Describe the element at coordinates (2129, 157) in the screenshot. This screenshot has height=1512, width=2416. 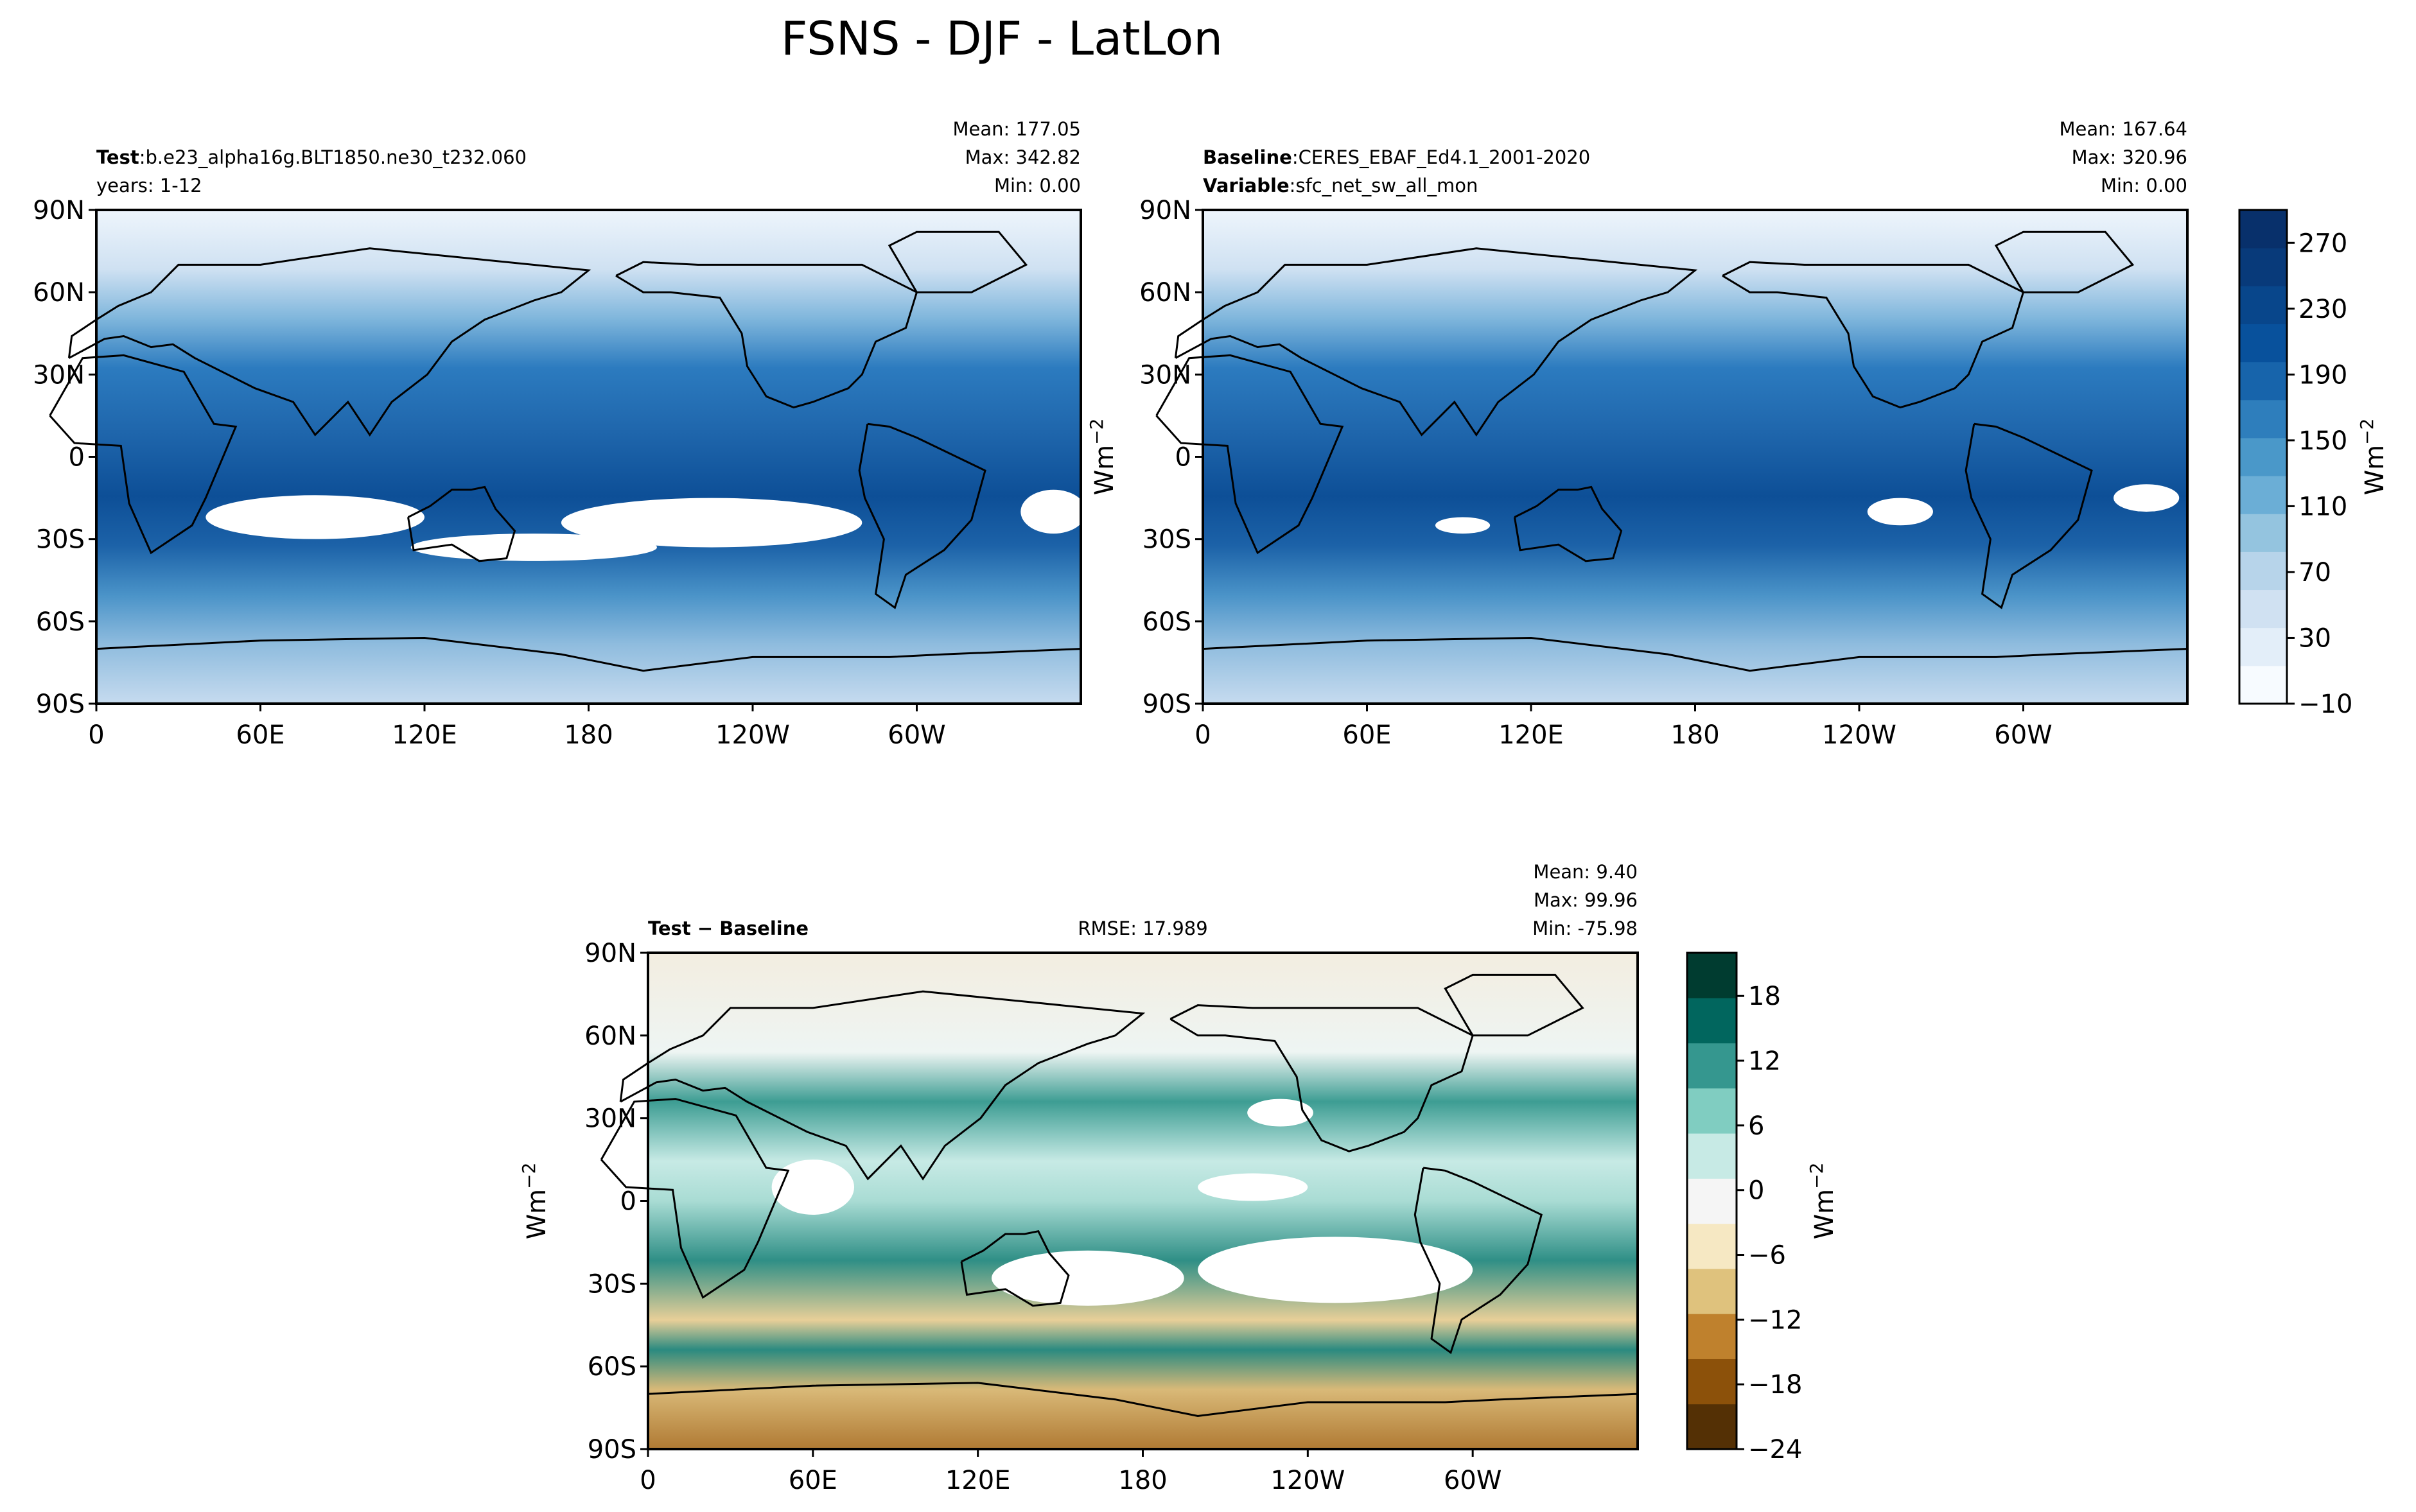
I see `stat-max: Max: 320.96` at that location.